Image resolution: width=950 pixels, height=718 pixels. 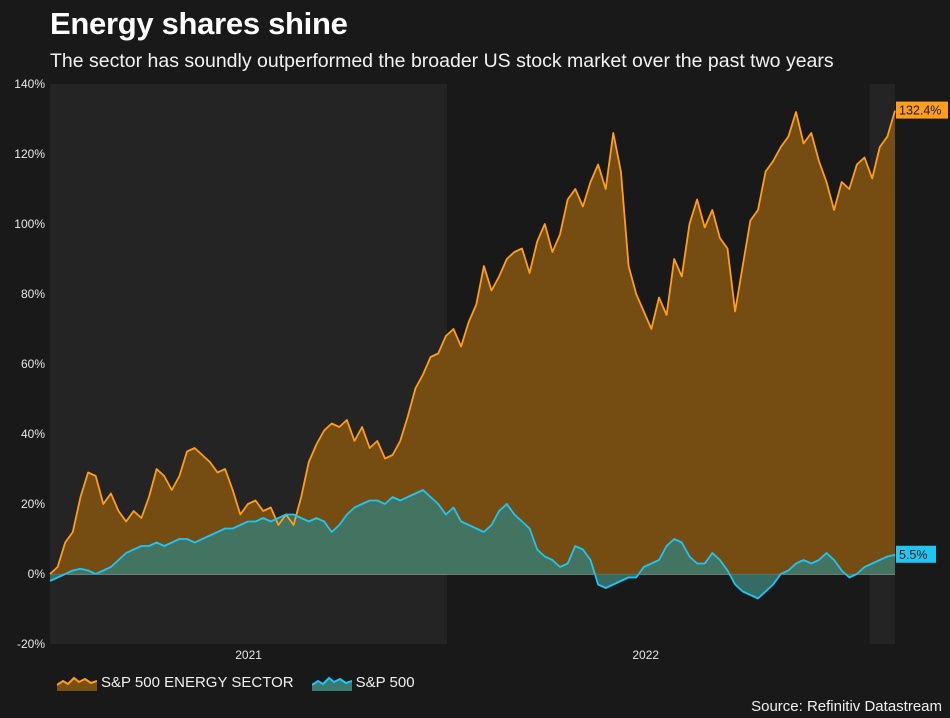 I want to click on sp500-end-label: 5.5%, so click(x=913, y=555).